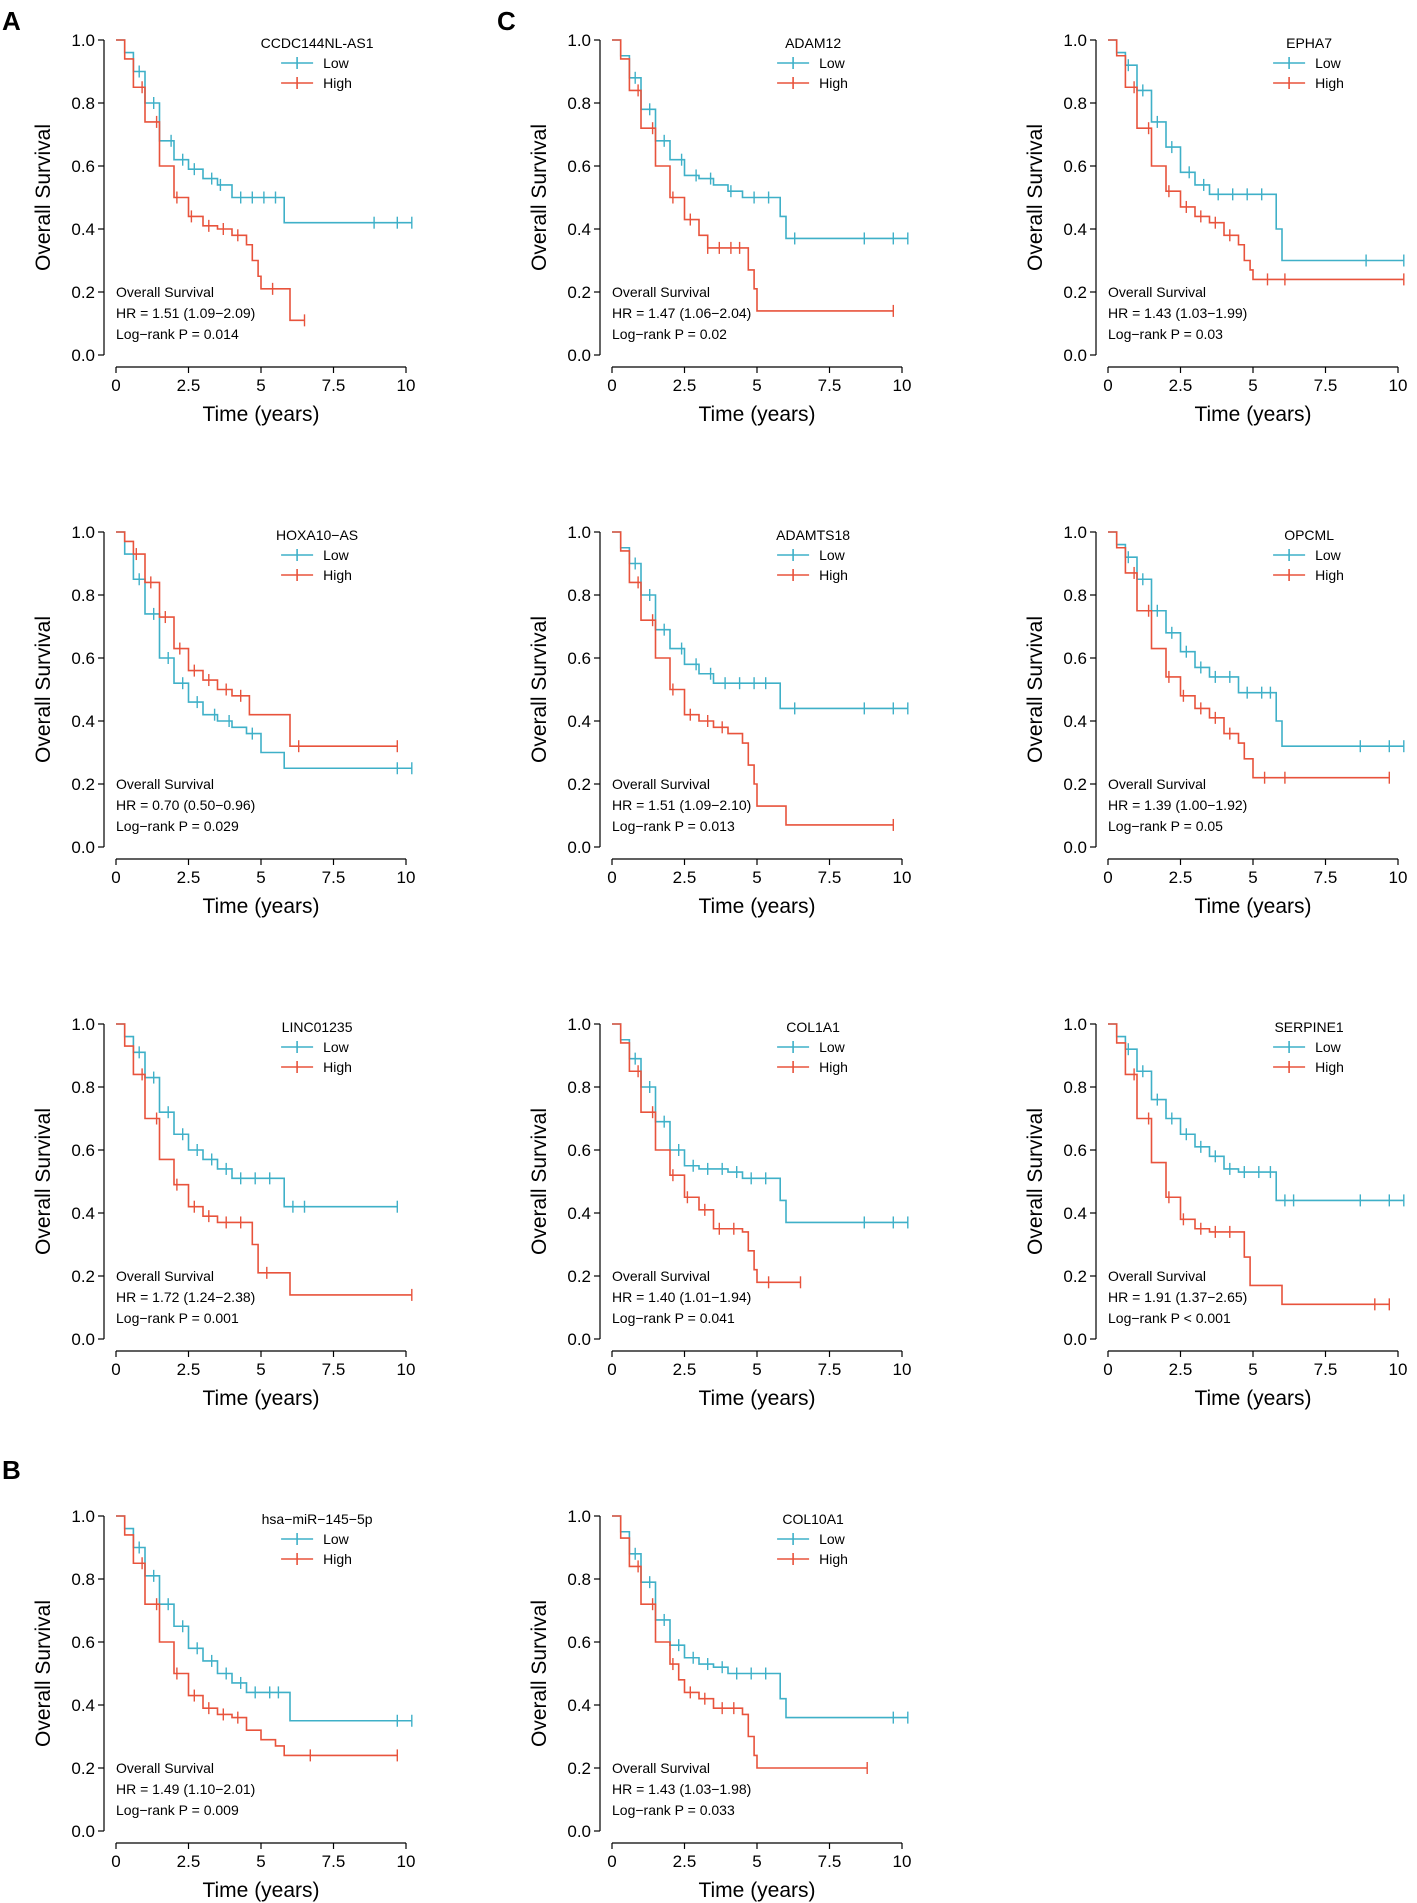 The height and width of the screenshot is (1903, 1417). What do you see at coordinates (813, 535) in the screenshot?
I see `legend-title: ADAMTS18` at bounding box center [813, 535].